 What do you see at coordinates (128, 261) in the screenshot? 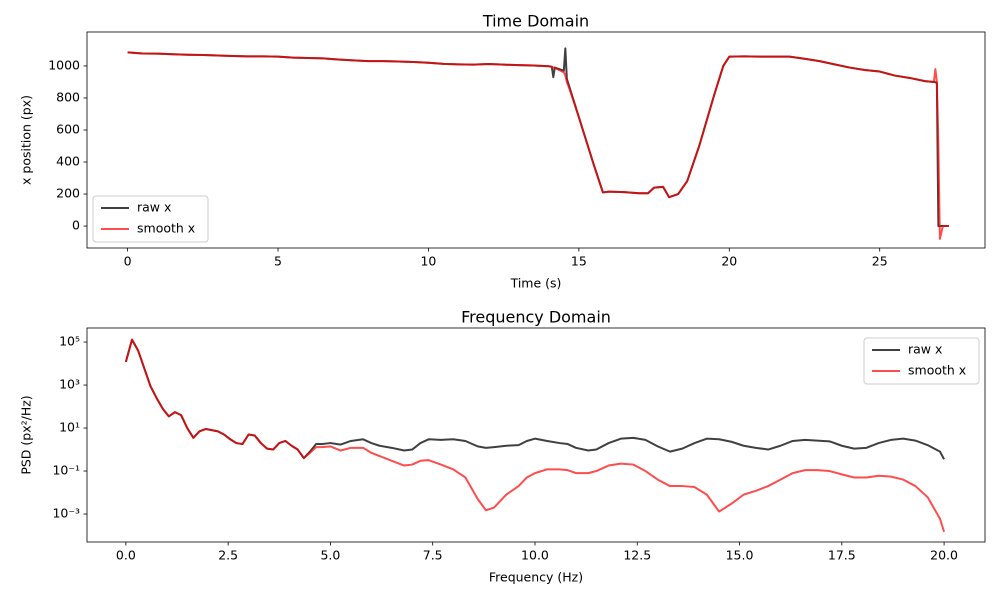
I see `x-tick-label: 0` at bounding box center [128, 261].